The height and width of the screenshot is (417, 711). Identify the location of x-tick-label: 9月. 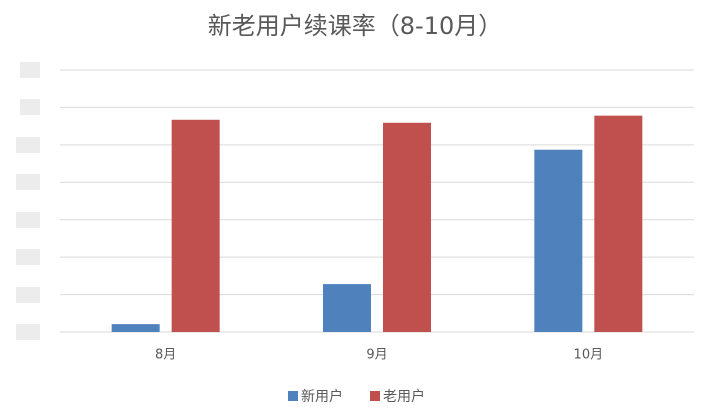
(376, 355).